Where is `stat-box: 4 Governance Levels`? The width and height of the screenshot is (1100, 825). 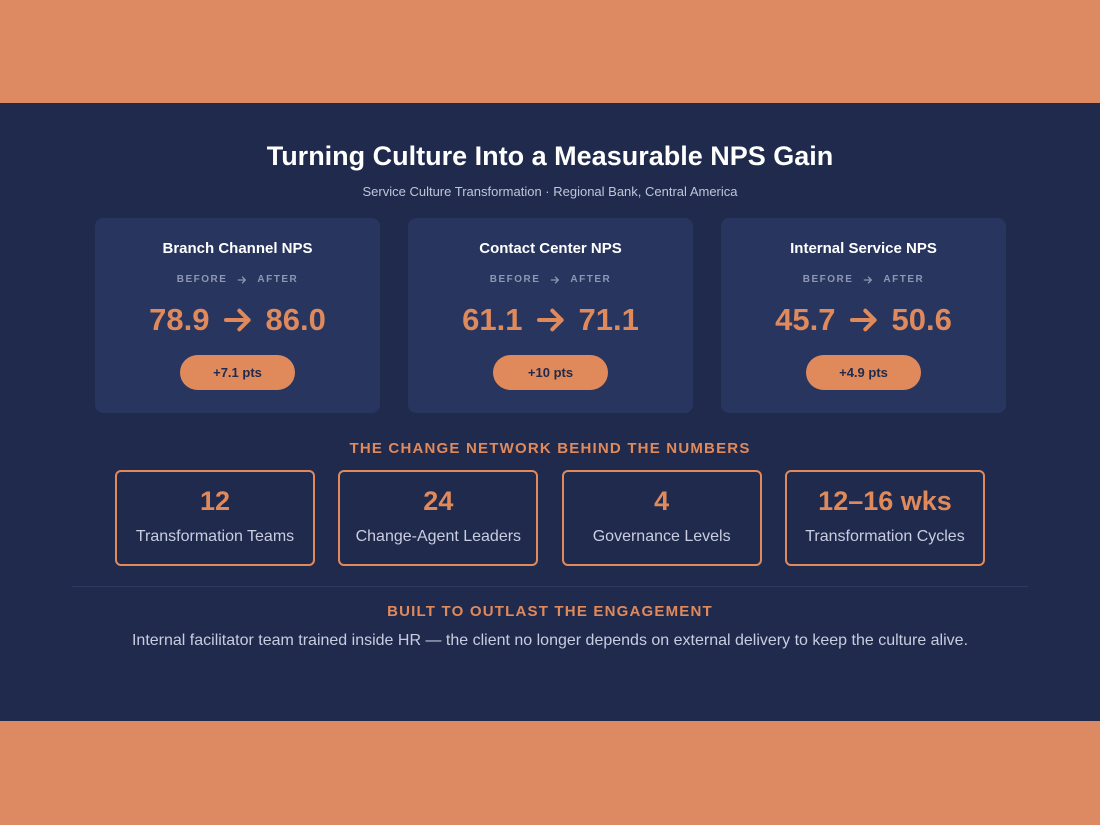 stat-box: 4 Governance Levels is located at coordinates (661, 518).